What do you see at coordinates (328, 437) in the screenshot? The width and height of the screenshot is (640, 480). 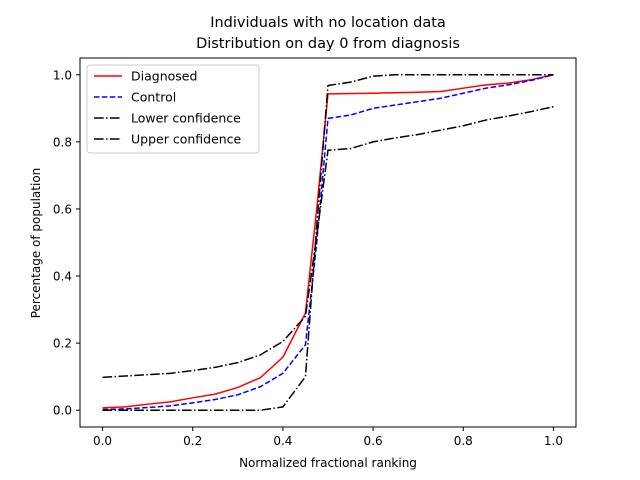 I see `x-axis: 0.0 0.2 0.4 0.6 0.8 1.0` at bounding box center [328, 437].